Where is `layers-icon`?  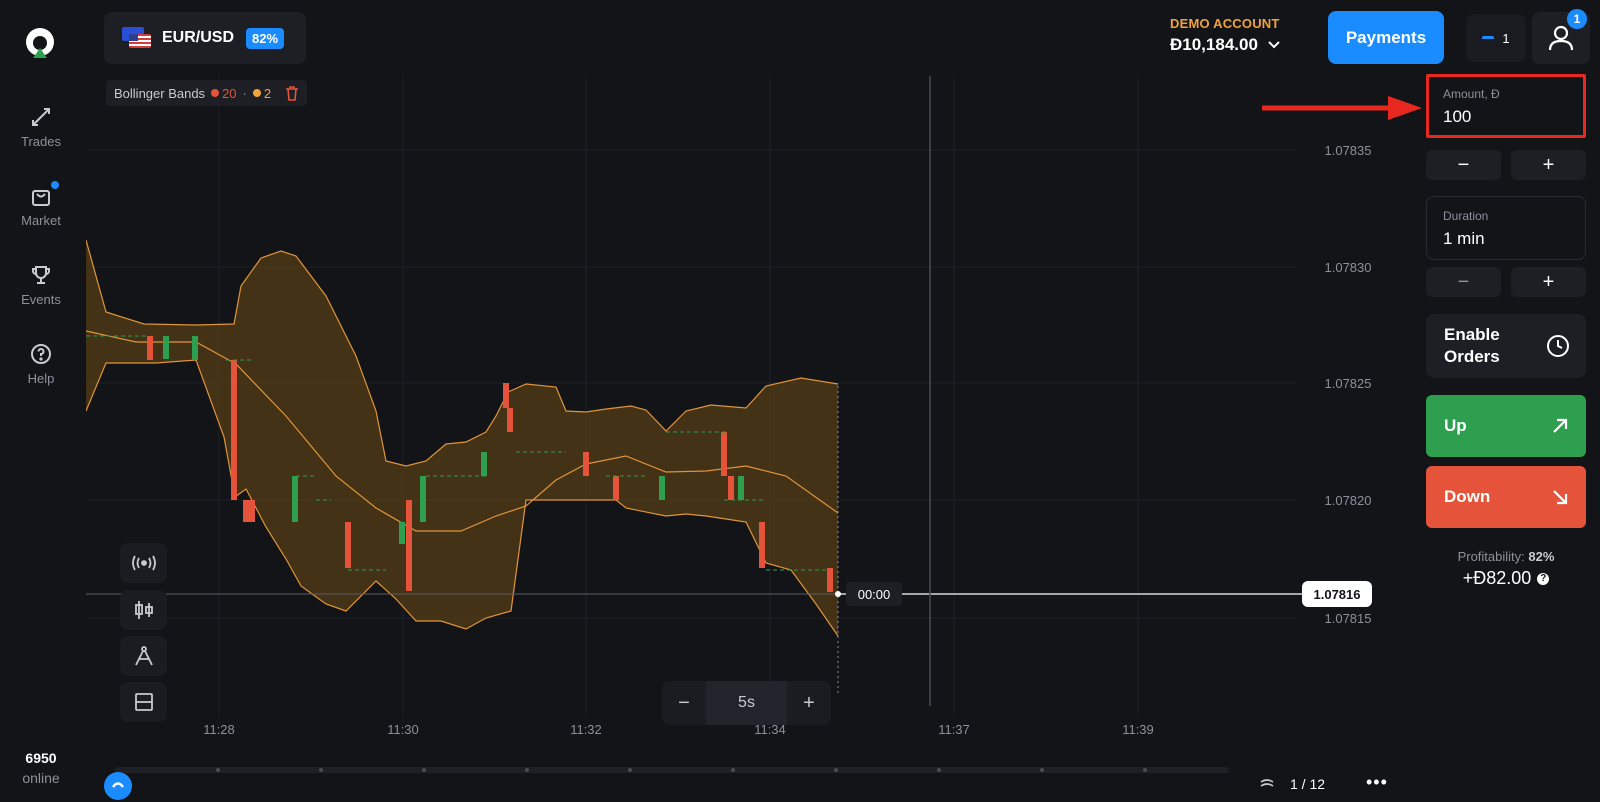
layers-icon is located at coordinates (1267, 784).